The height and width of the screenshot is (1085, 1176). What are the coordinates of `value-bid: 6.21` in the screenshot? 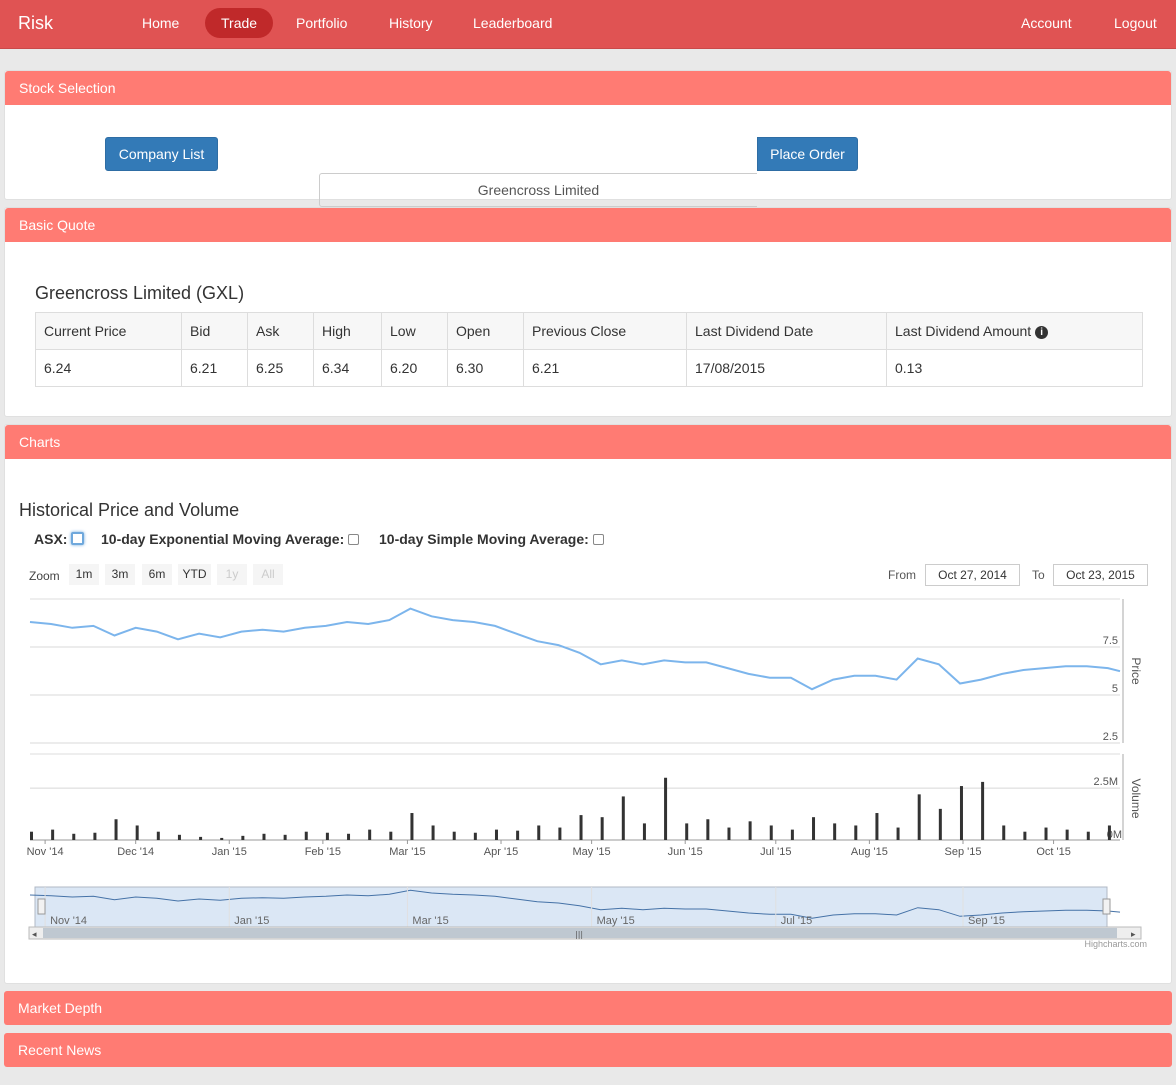 It's located at (214, 368).